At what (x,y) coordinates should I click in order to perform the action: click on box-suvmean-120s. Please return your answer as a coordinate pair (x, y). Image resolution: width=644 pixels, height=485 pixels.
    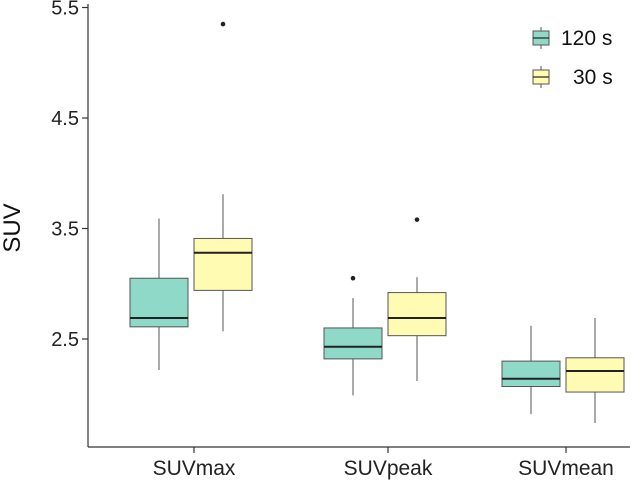
    Looking at the image, I should click on (531, 370).